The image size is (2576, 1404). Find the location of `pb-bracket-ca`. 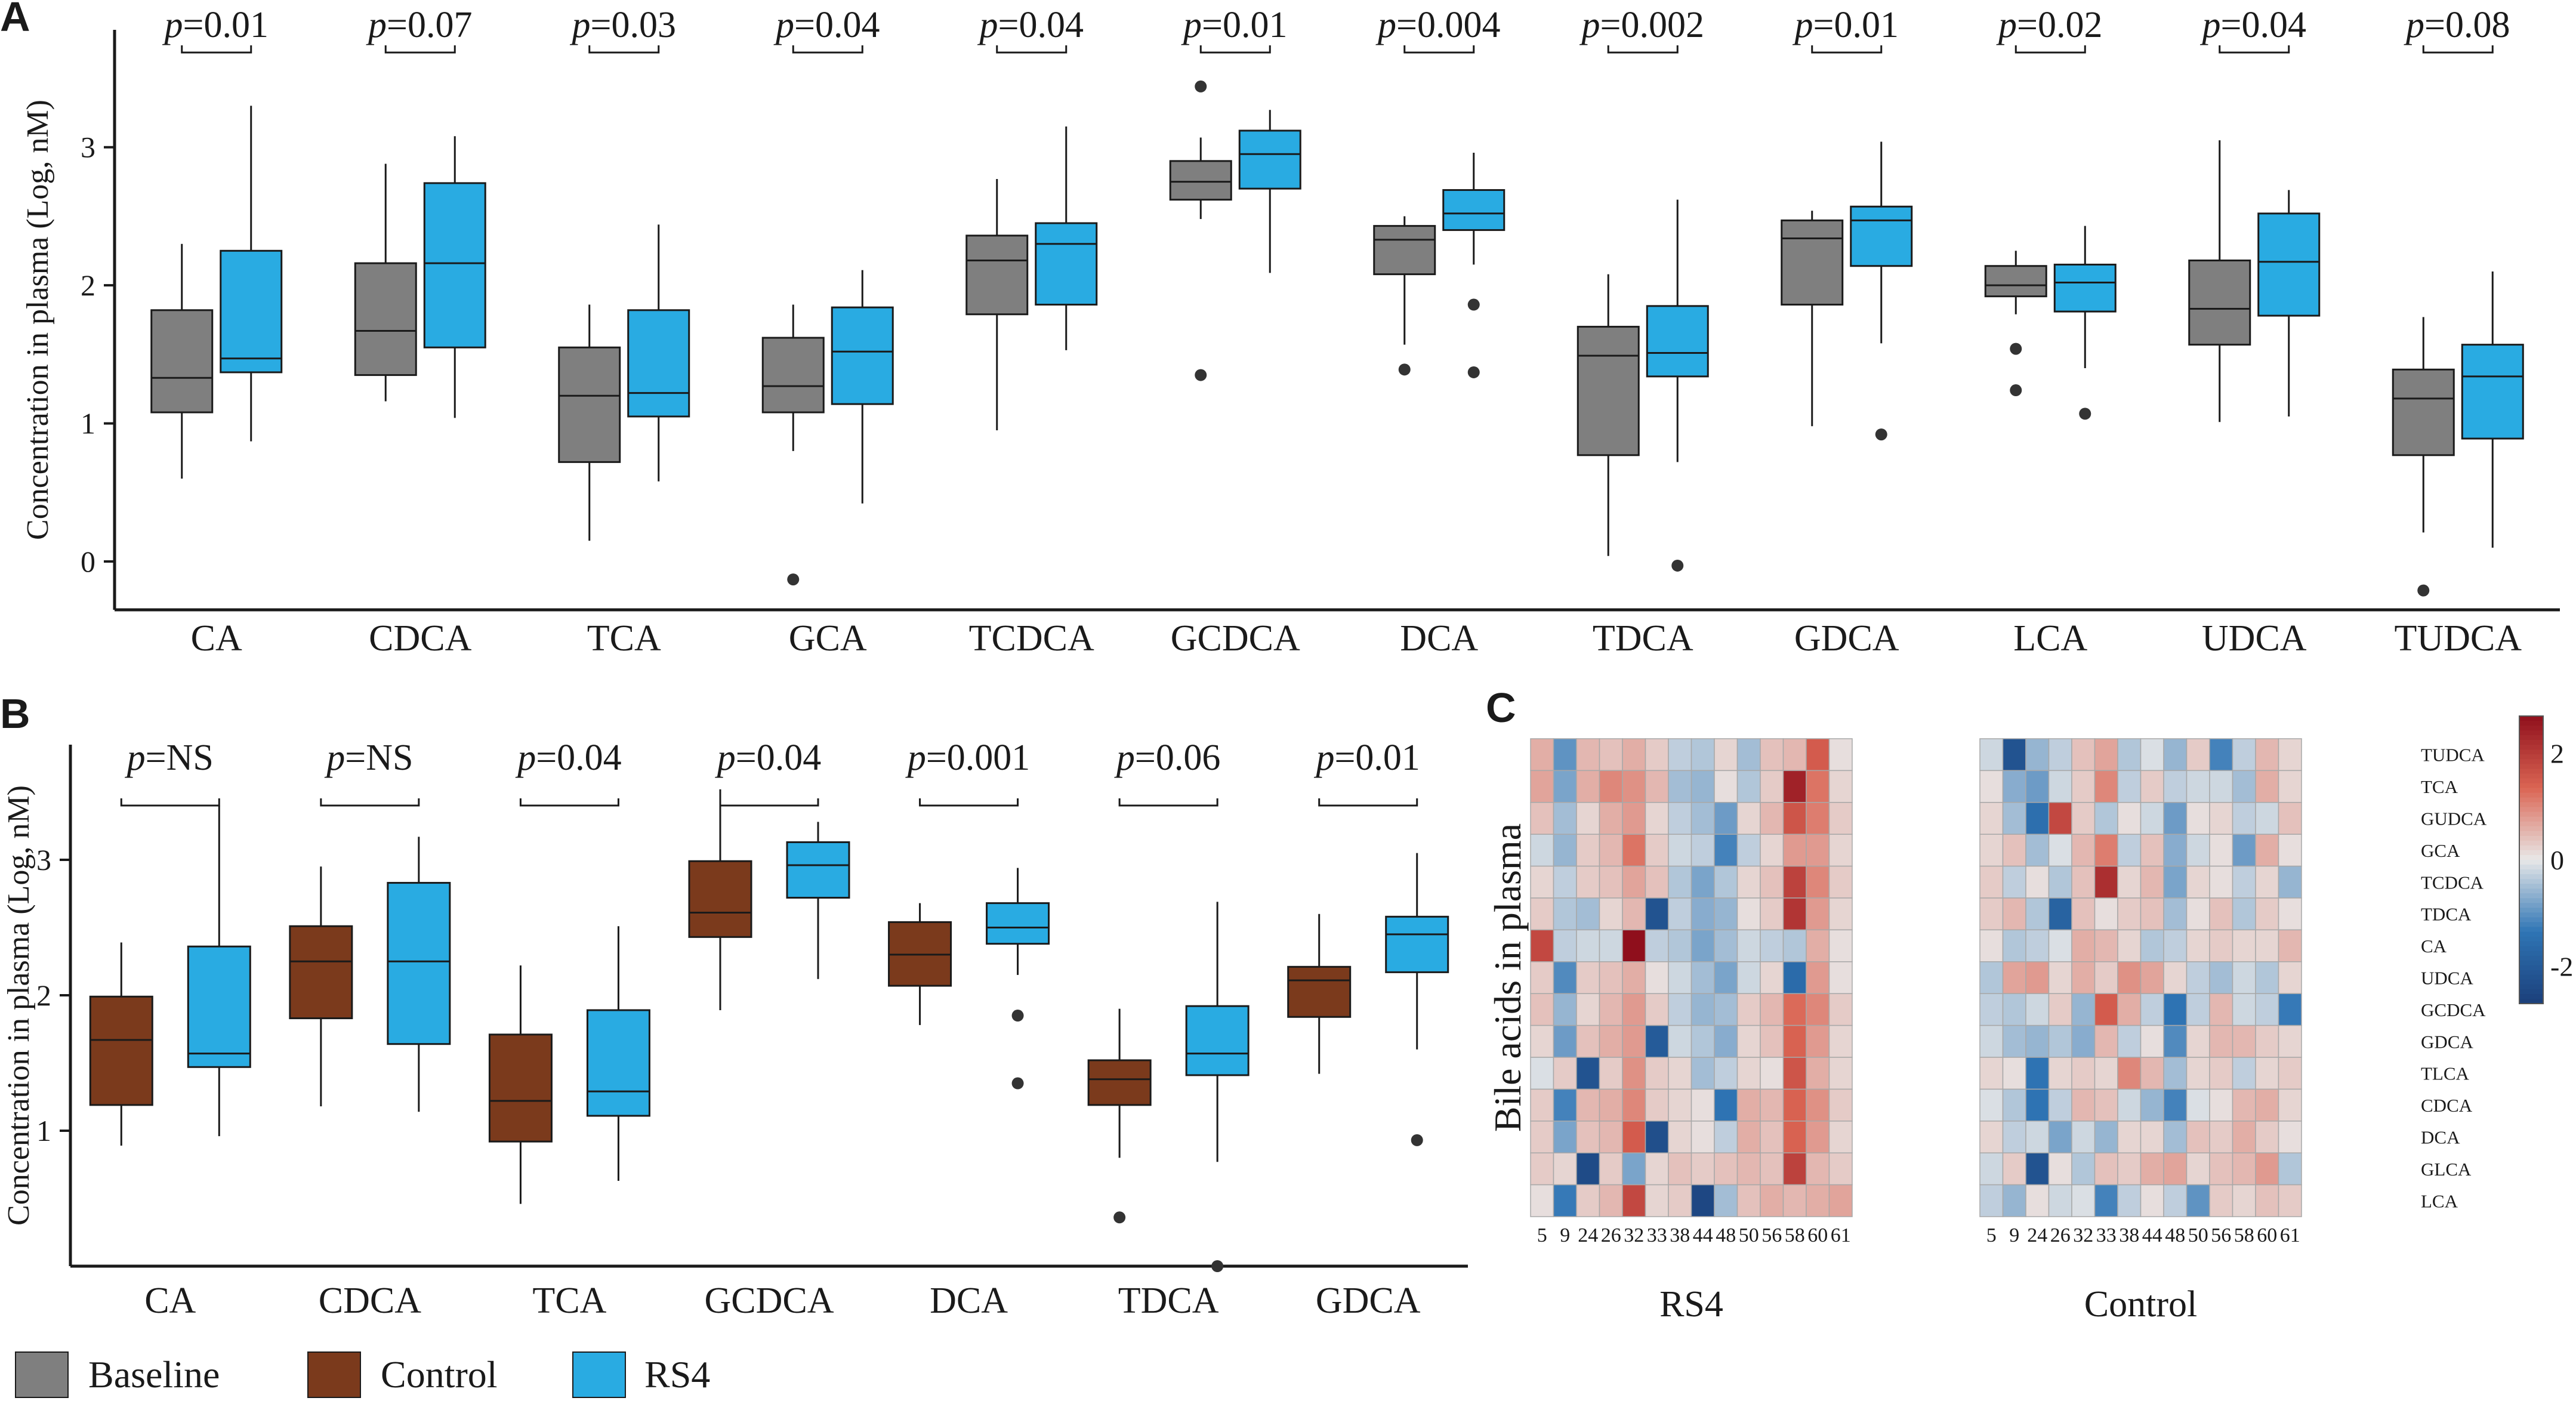

pb-bracket-ca is located at coordinates (170, 802).